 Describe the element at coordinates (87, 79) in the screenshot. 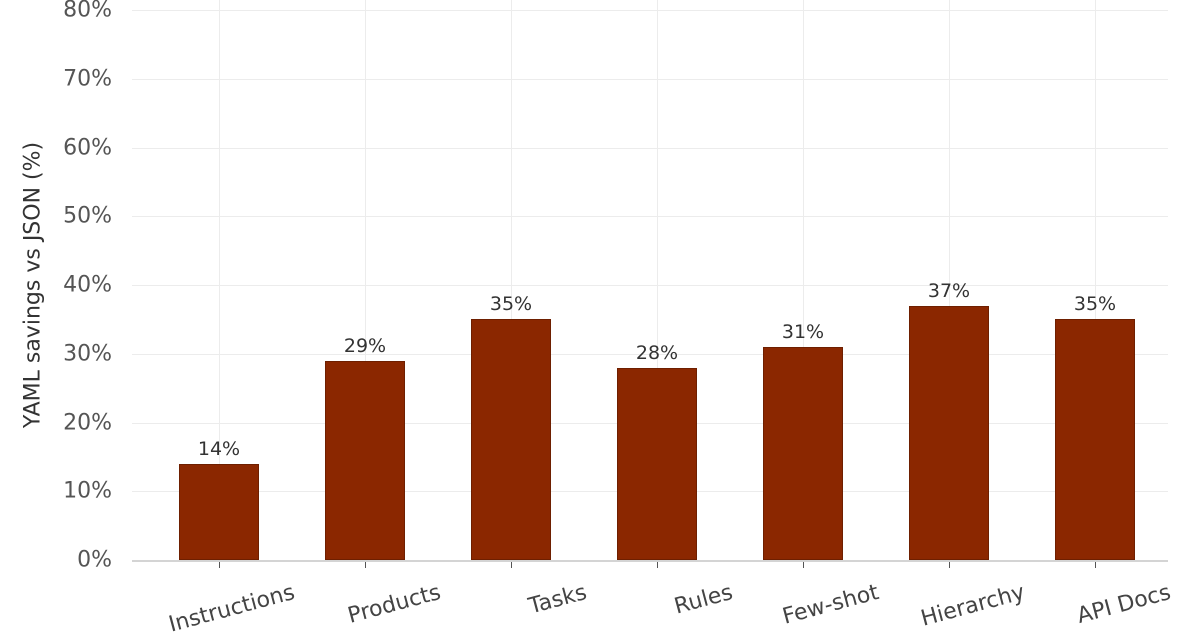

I see `y-tick-label: 70%` at that location.